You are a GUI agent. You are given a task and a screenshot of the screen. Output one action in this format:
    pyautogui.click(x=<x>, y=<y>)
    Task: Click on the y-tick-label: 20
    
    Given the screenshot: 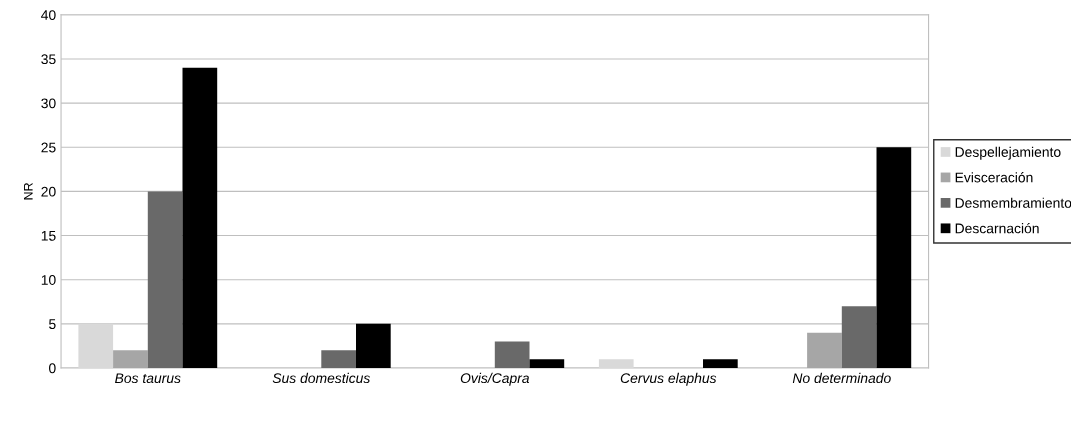 What is the action you would take?
    pyautogui.click(x=48, y=191)
    